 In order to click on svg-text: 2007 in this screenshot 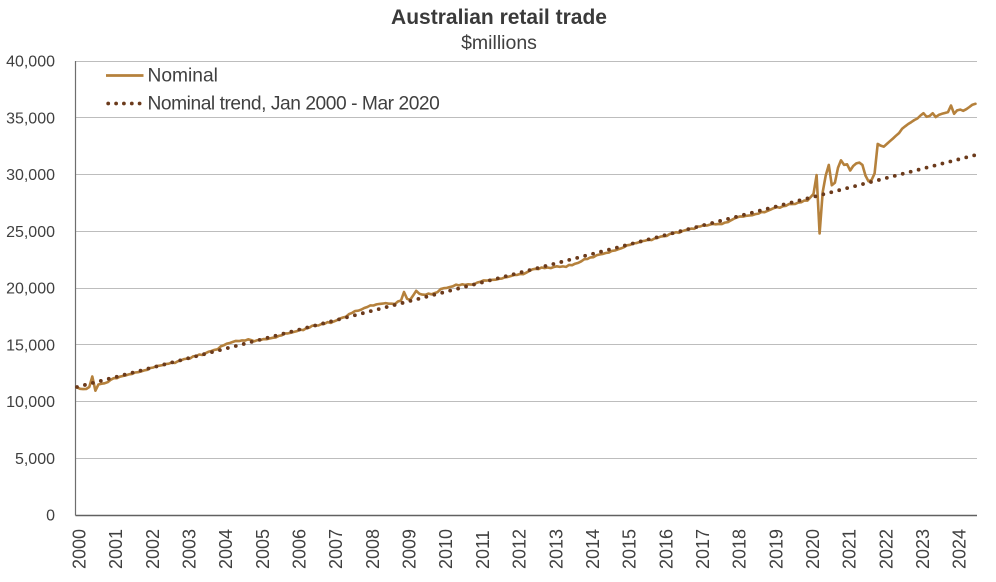, I will do `click(336, 549)`.